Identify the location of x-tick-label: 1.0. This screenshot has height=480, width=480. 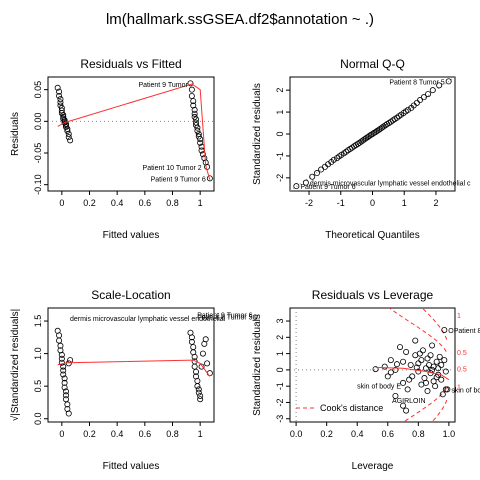
(449, 434).